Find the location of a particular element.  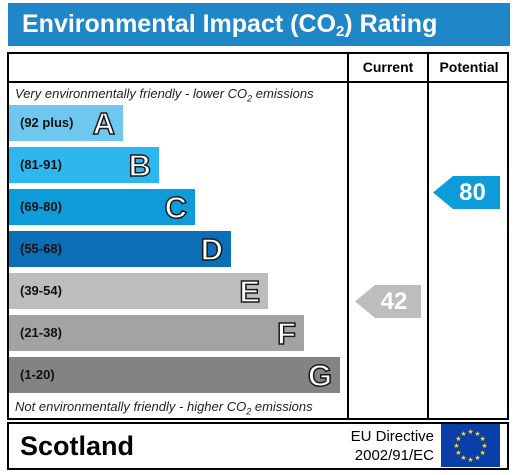

band-e: (39-54) E is located at coordinates (138, 291).